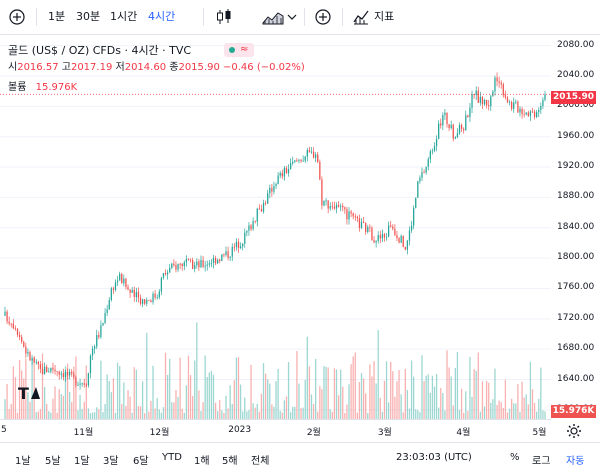 The image size is (600, 473). Describe the element at coordinates (292, 17) in the screenshot. I see `chart-type-dropdown` at that location.